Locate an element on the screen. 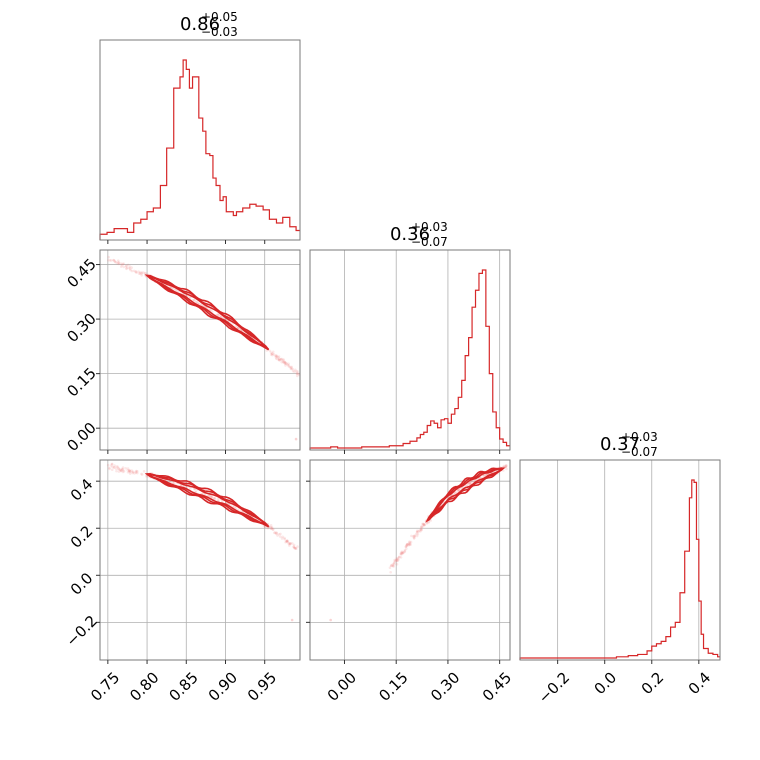 The width and height of the screenshot is (760, 760). y-tick-label: 0.30 is located at coordinates (82, 328).